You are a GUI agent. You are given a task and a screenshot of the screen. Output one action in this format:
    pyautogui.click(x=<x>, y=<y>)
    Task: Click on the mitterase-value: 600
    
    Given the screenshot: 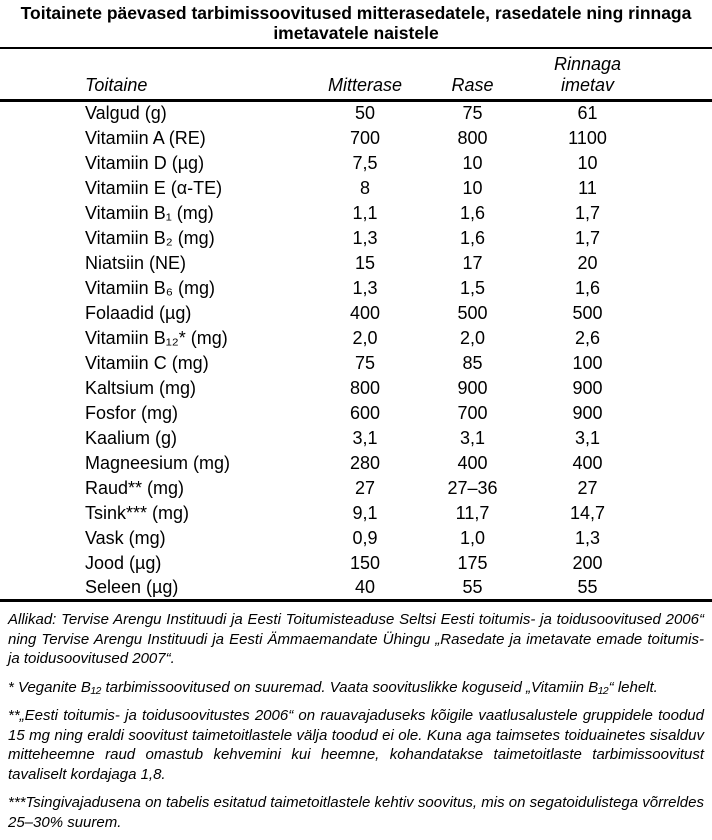 What is the action you would take?
    pyautogui.click(x=365, y=412)
    